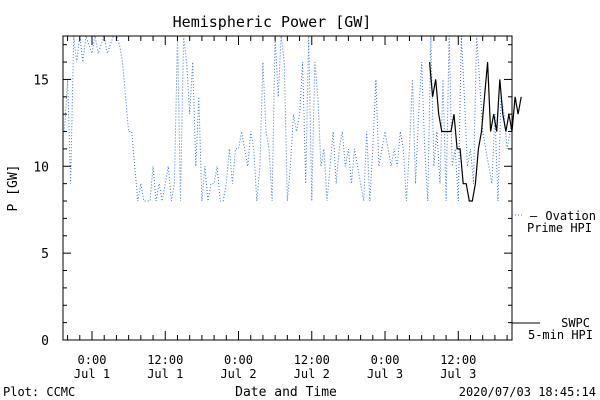 The height and width of the screenshot is (400, 600). Describe the element at coordinates (560, 335) in the screenshot. I see `legend-swpc-label-2: 5-min HPI` at that location.